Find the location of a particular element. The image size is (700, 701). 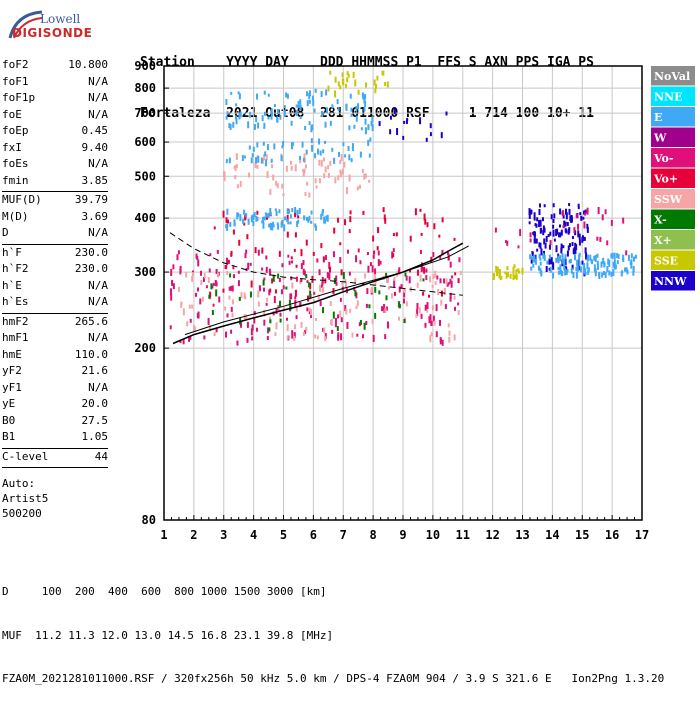

param-value: 20.0 is located at coordinates (95, 403).